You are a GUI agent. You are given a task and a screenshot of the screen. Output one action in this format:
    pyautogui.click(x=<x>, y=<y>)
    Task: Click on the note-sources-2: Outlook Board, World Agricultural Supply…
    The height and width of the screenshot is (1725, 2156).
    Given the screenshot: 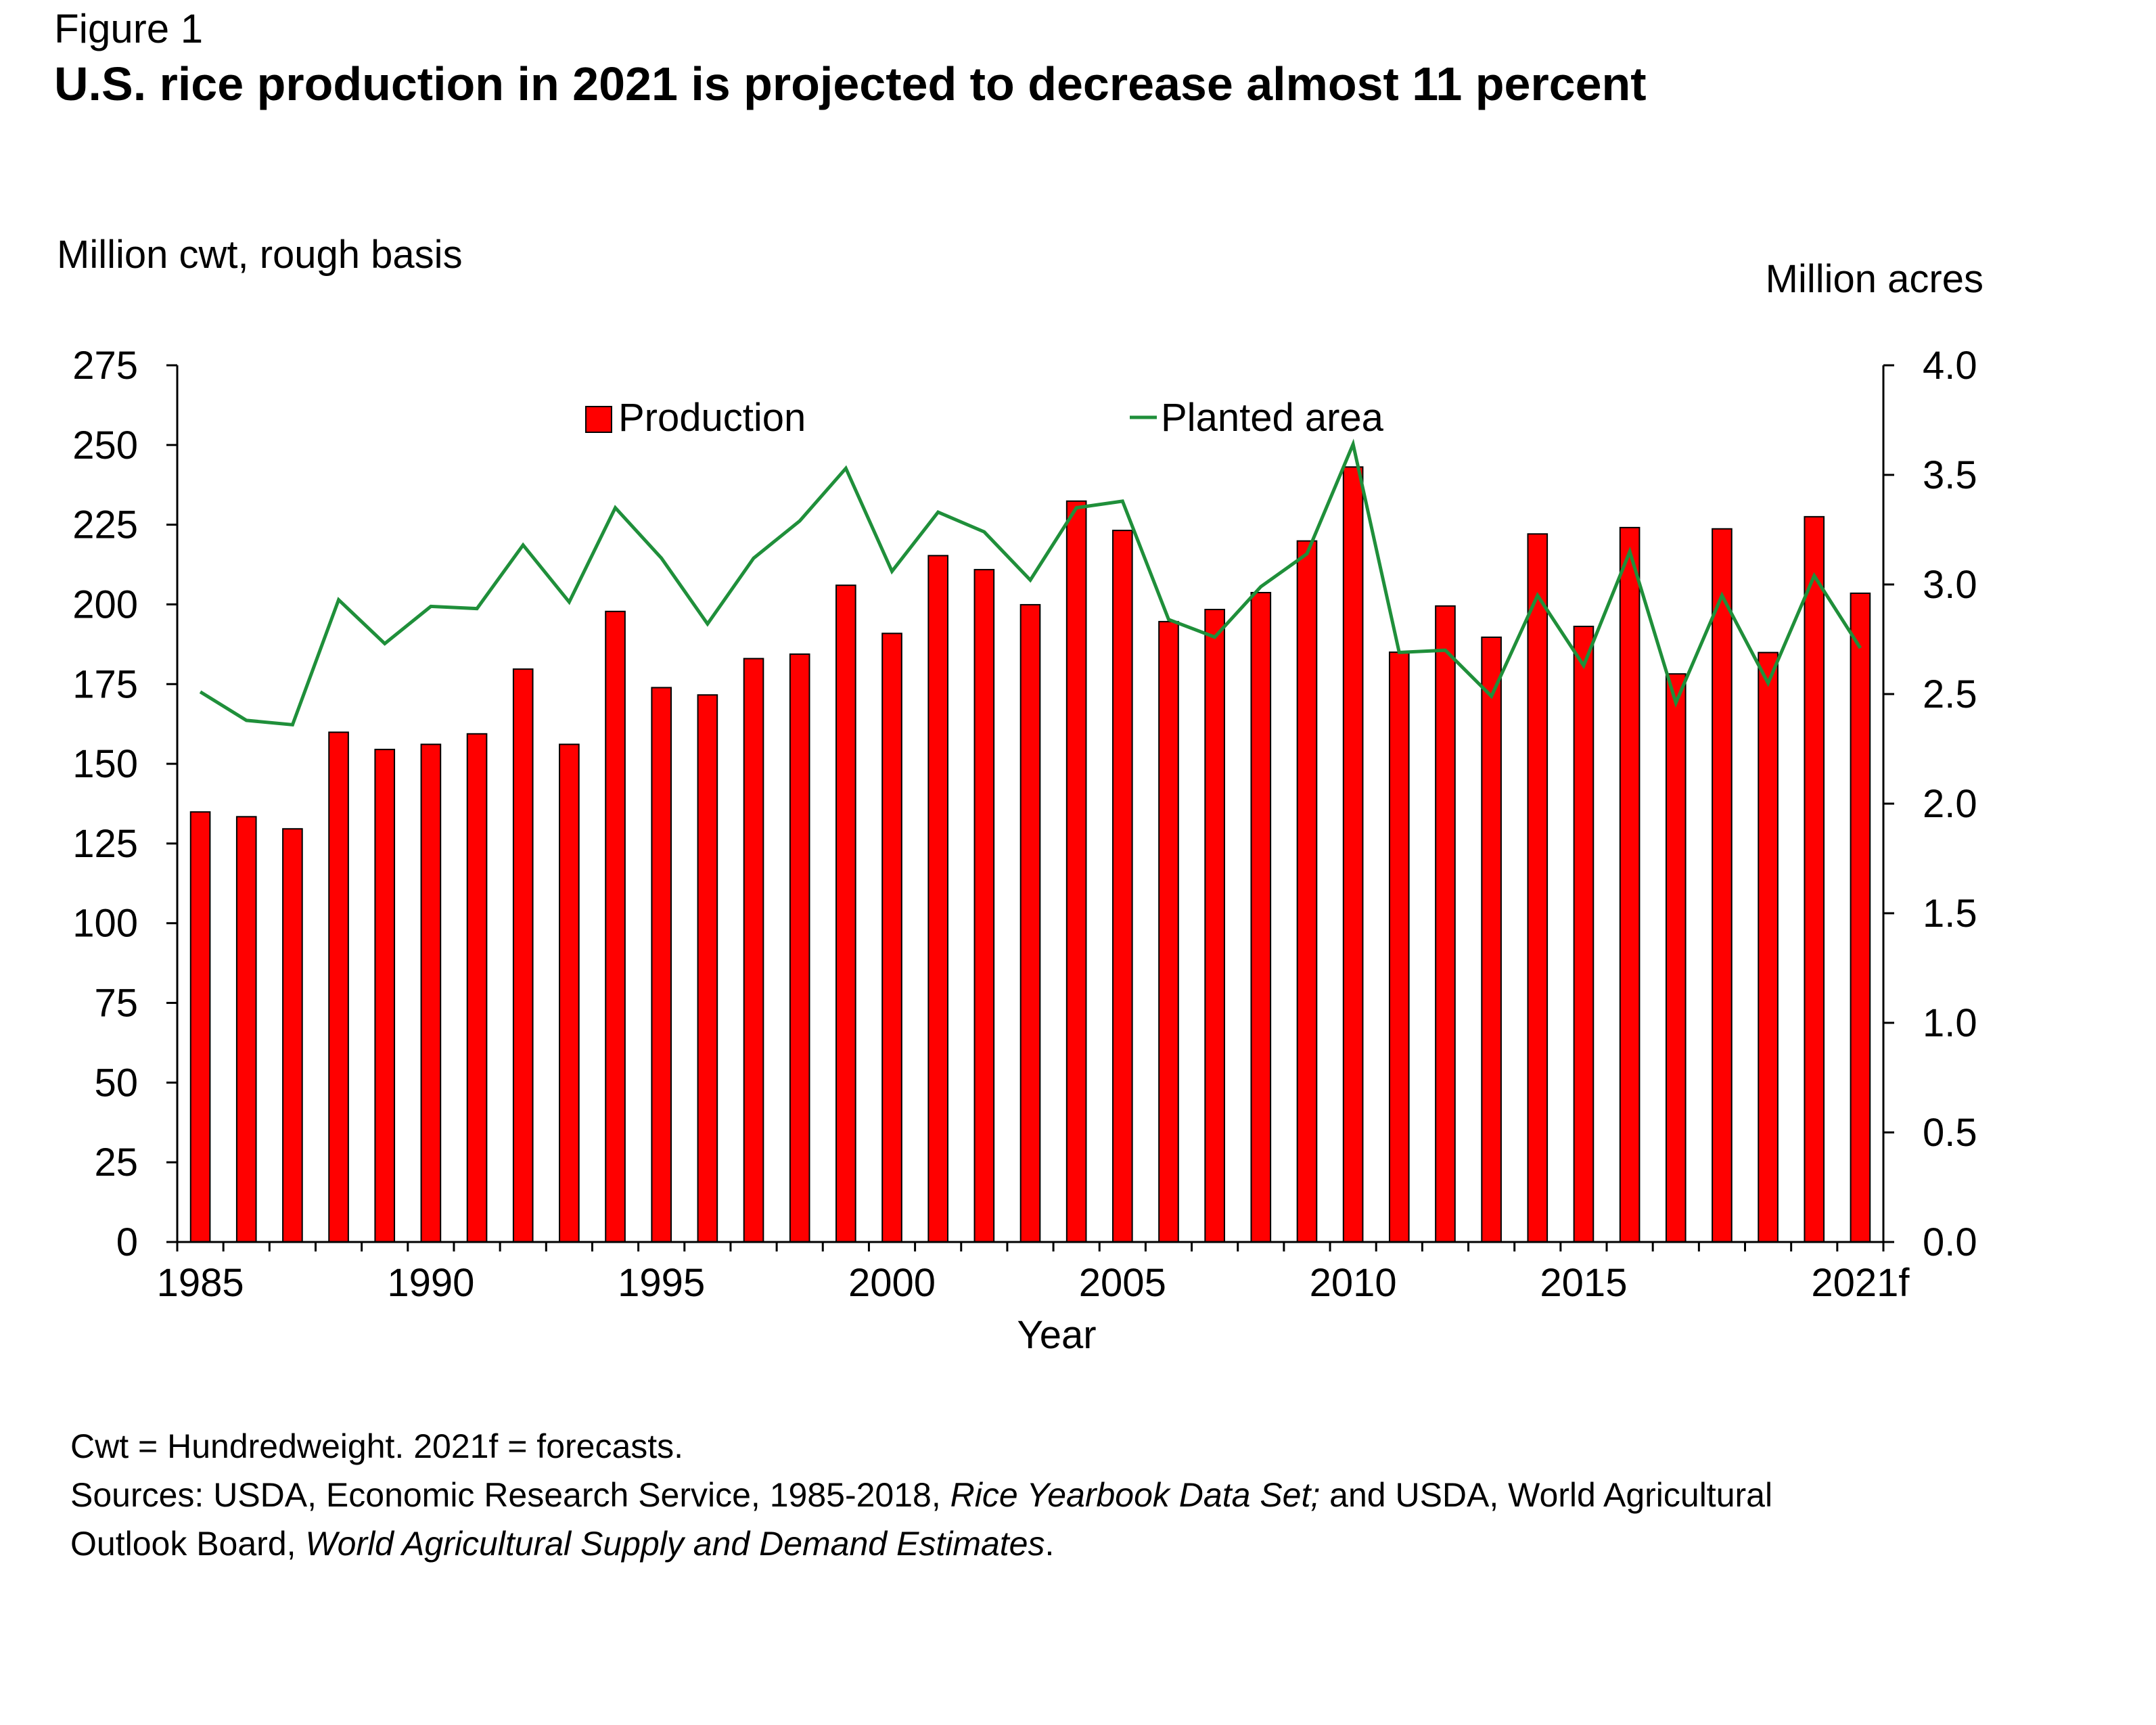 What is the action you would take?
    pyautogui.click(x=563, y=1544)
    